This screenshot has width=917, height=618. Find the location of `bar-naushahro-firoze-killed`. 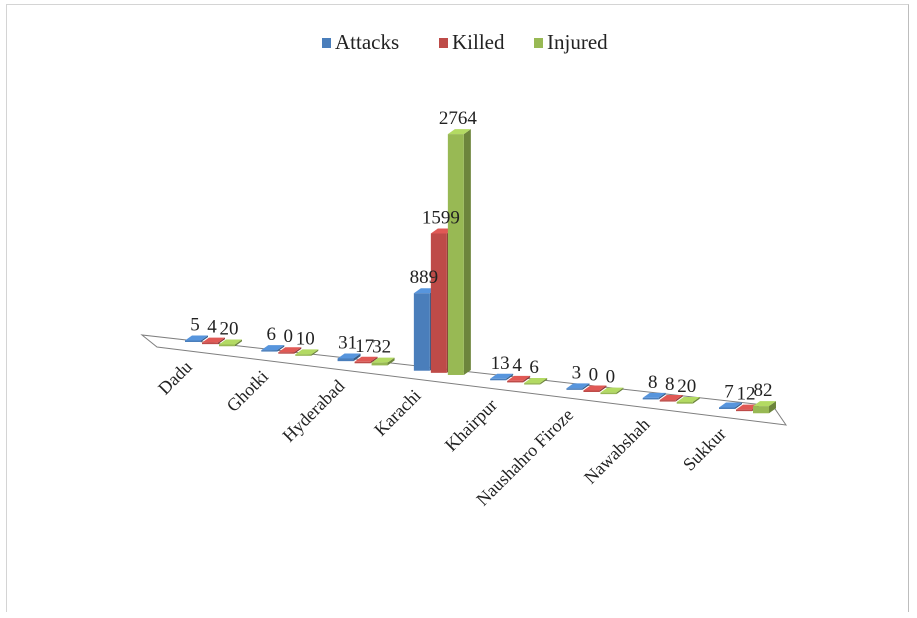

bar-naushahro-firoze-killed is located at coordinates (595, 388).